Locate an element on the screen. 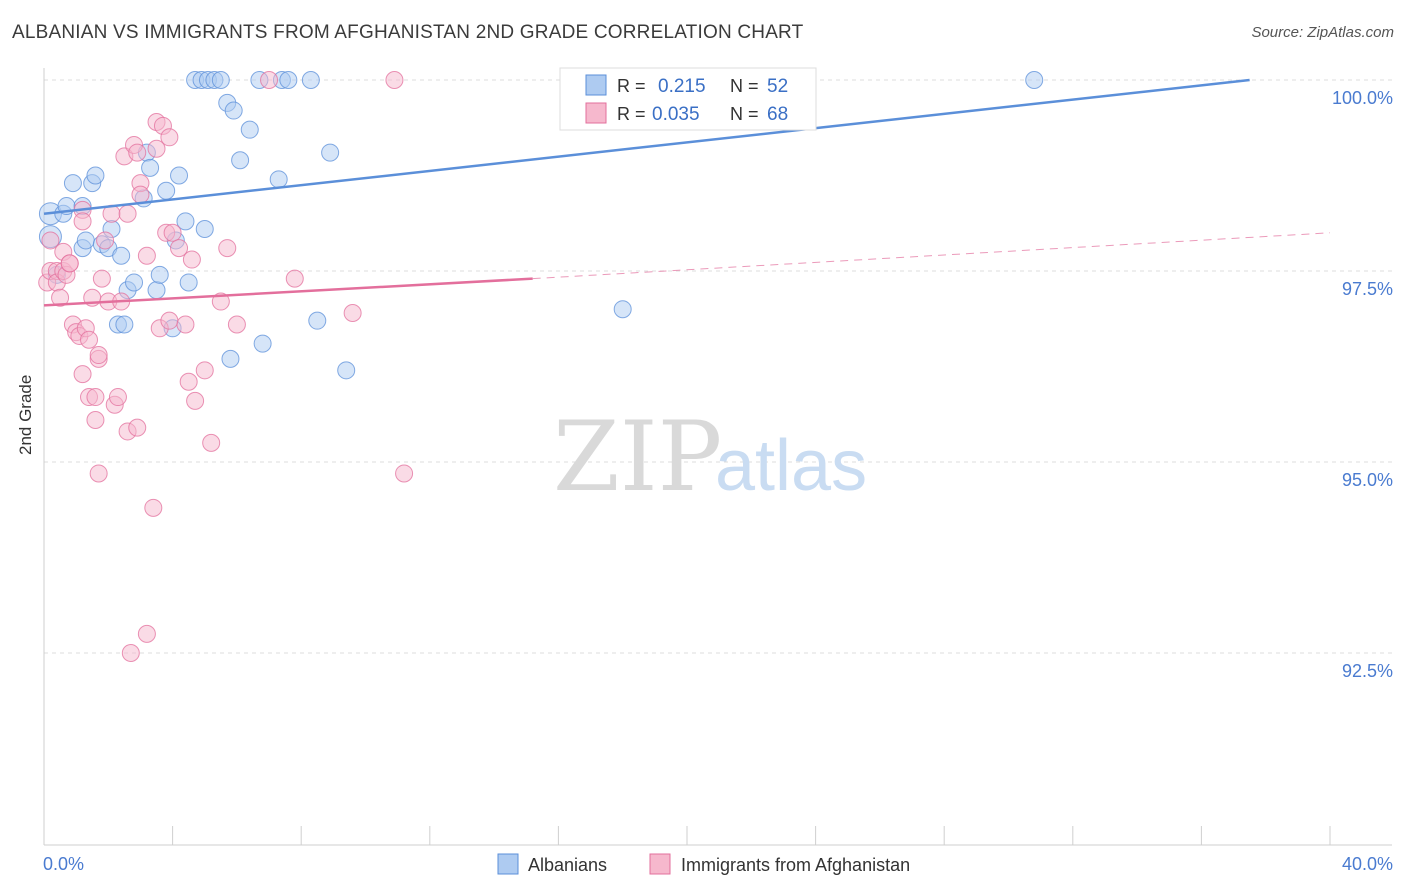 This screenshot has width=1406, height=892. x-tick-label: 40.0% is located at coordinates (1367, 864).